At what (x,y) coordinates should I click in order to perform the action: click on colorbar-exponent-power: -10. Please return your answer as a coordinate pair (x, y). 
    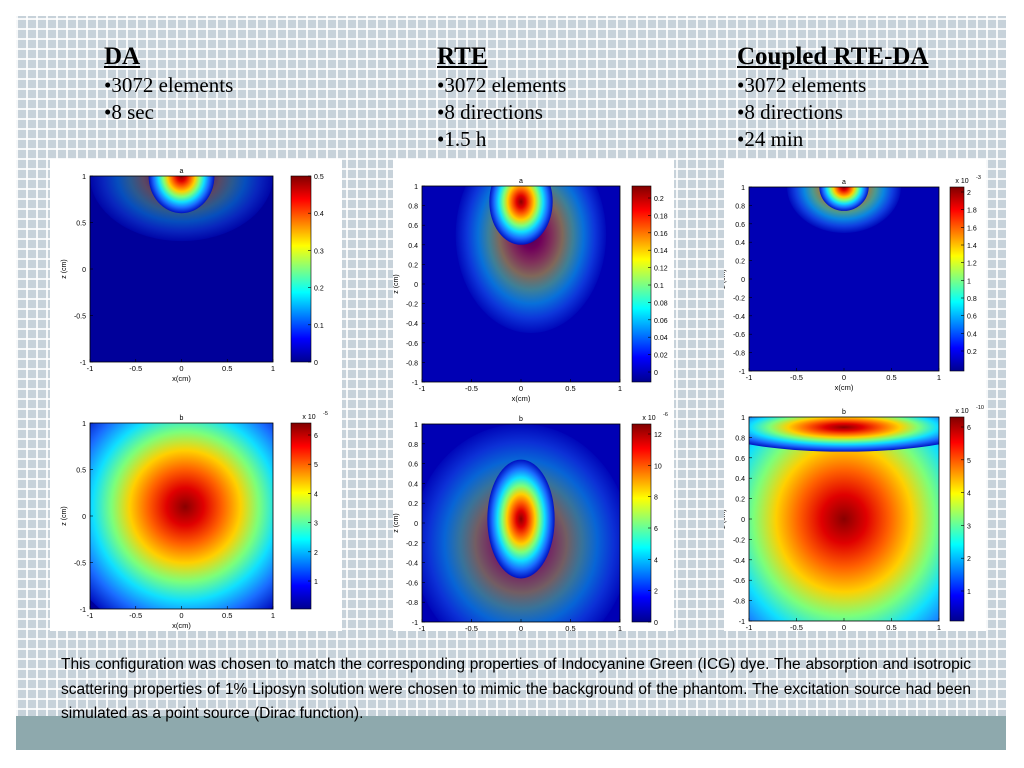
    Looking at the image, I should click on (980, 408).